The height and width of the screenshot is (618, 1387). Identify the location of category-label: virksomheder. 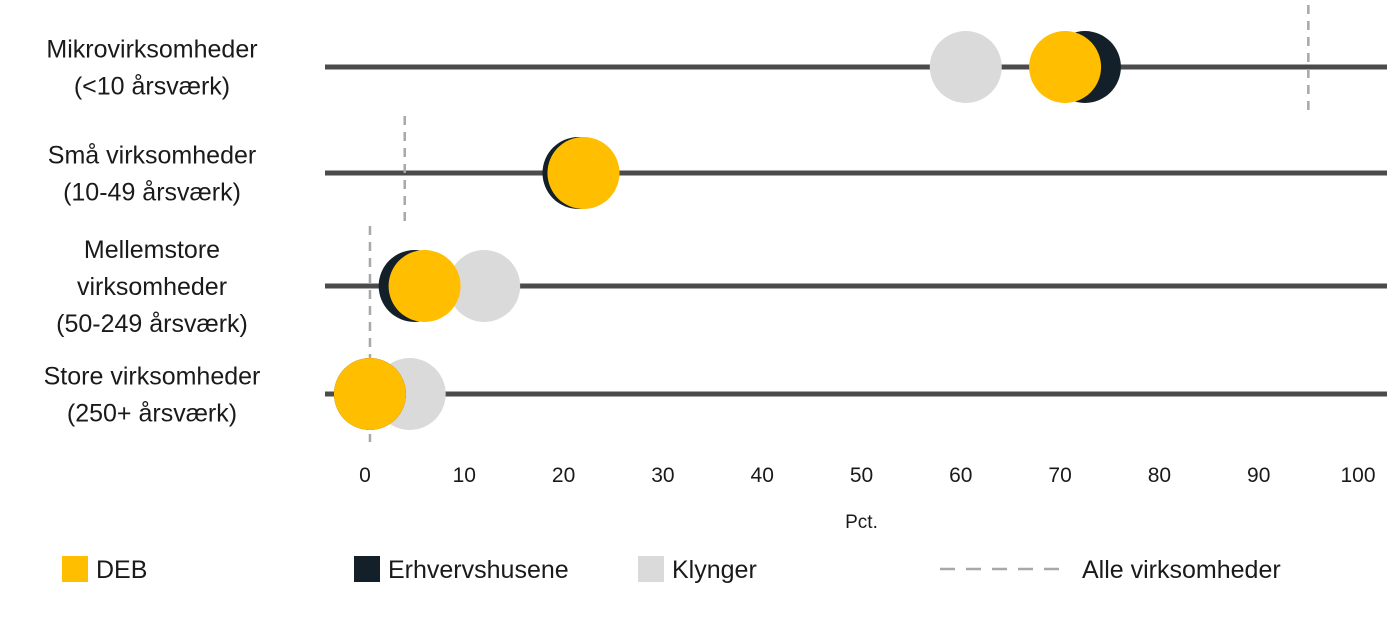
(152, 287).